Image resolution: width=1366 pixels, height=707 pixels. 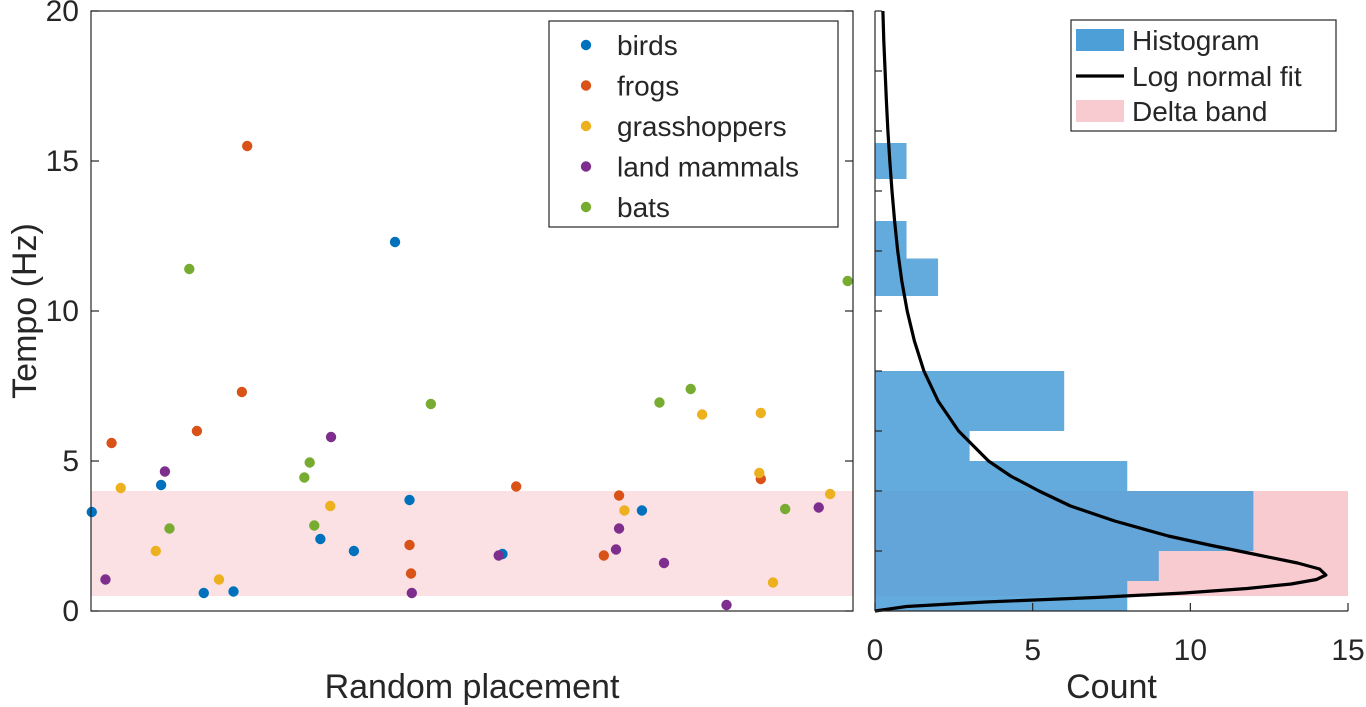 I want to click on scatter-y-tick-label: 15, so click(x=62, y=161).